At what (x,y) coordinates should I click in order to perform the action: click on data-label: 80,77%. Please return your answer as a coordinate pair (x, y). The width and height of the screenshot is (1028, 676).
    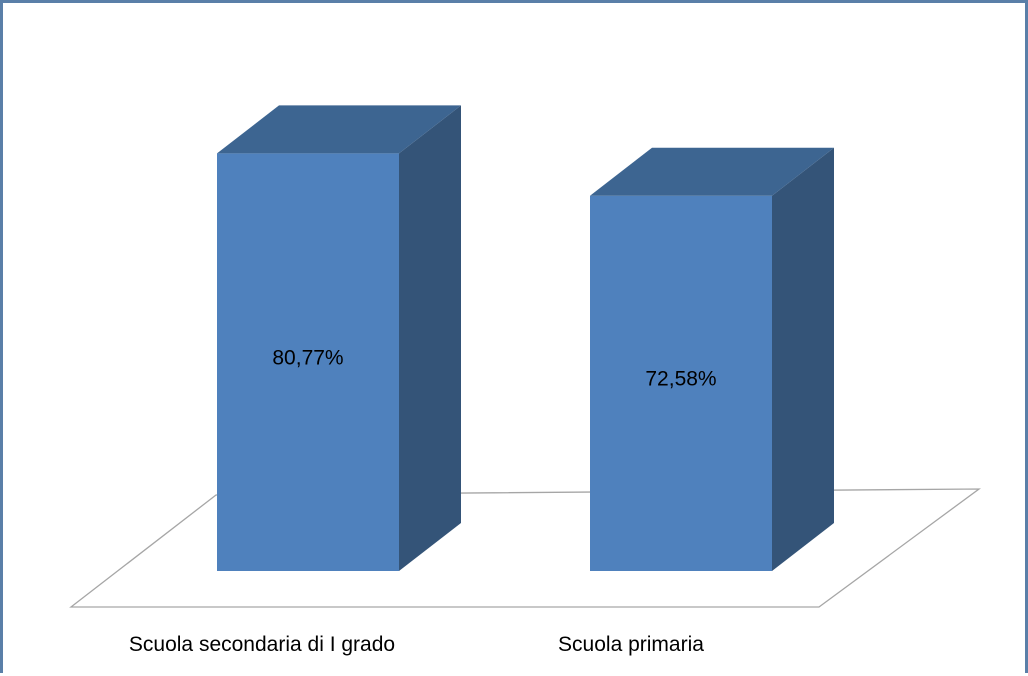
    Looking at the image, I should click on (307, 357).